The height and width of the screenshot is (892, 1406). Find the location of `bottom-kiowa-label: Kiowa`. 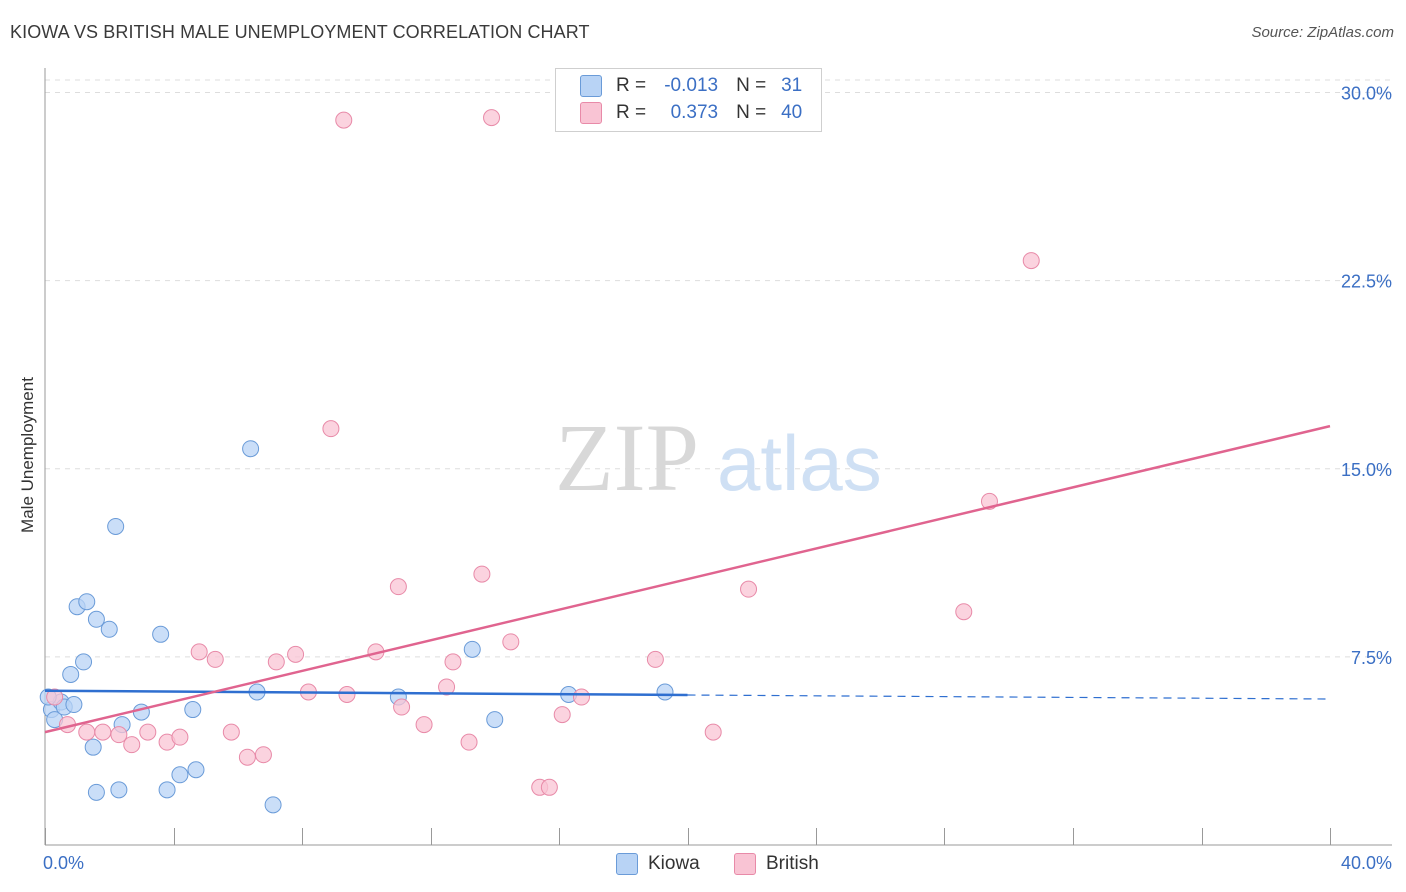

bottom-kiowa-label: Kiowa is located at coordinates (674, 863).